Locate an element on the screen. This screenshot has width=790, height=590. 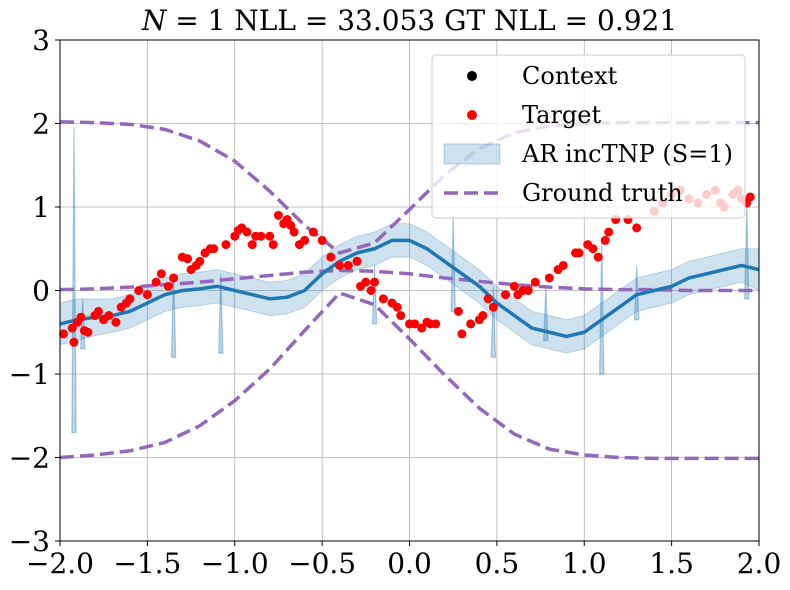
x-tick-label-7: 1.5 is located at coordinates (671, 563).